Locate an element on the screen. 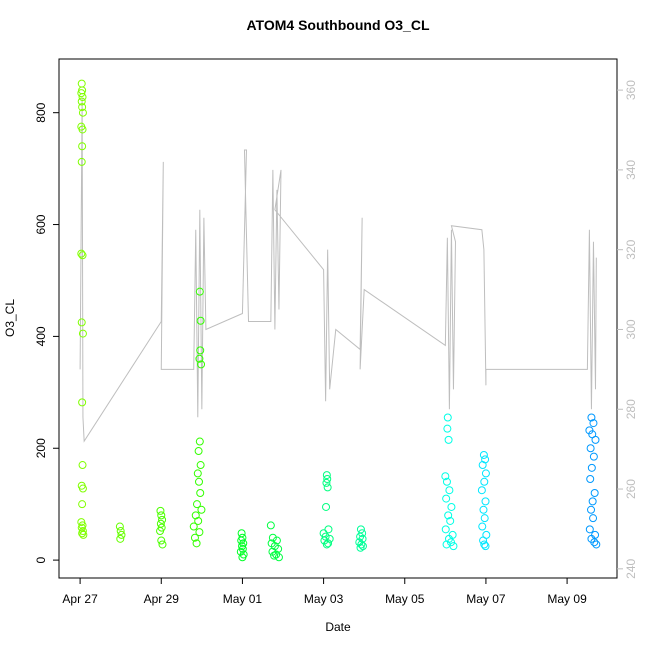 This screenshot has height=655, width=650. y2-tick-label: 260 is located at coordinates (631, 489).